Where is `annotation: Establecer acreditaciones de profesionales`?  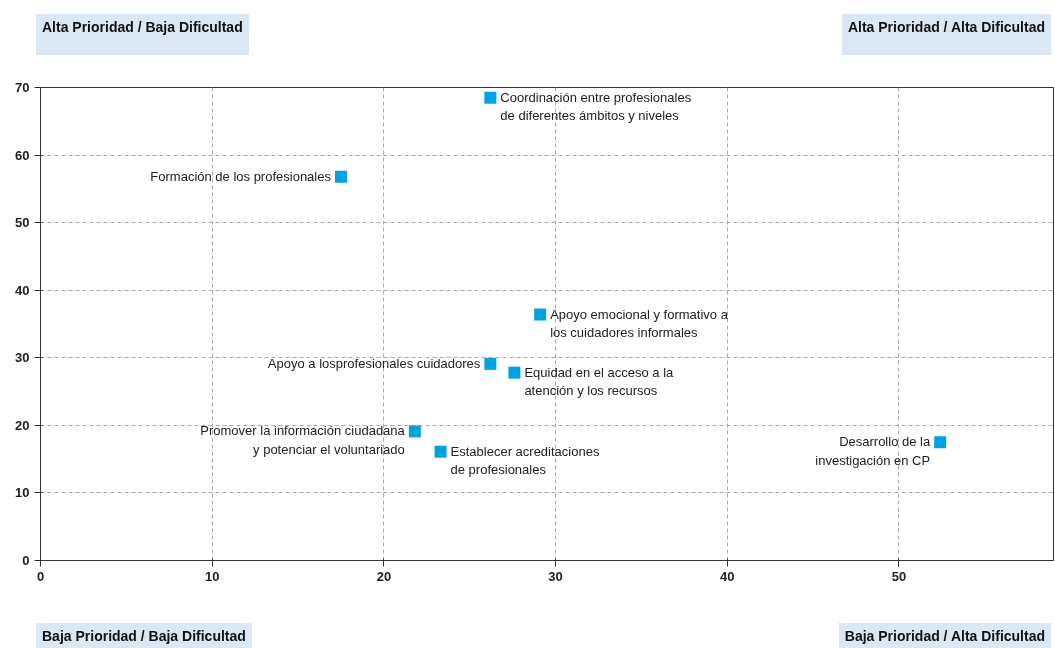
annotation: Establecer acreditaciones de profesionales is located at coordinates (525, 460).